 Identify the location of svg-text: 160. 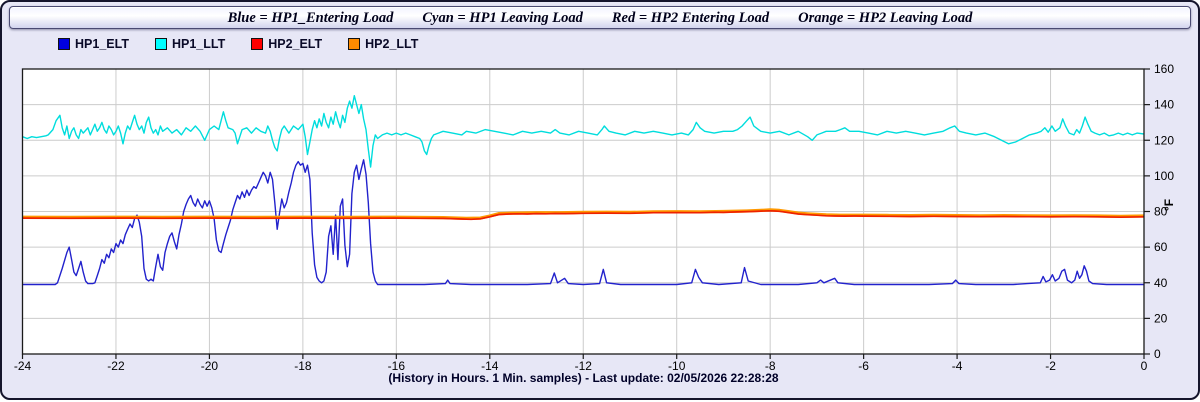
(1164, 69).